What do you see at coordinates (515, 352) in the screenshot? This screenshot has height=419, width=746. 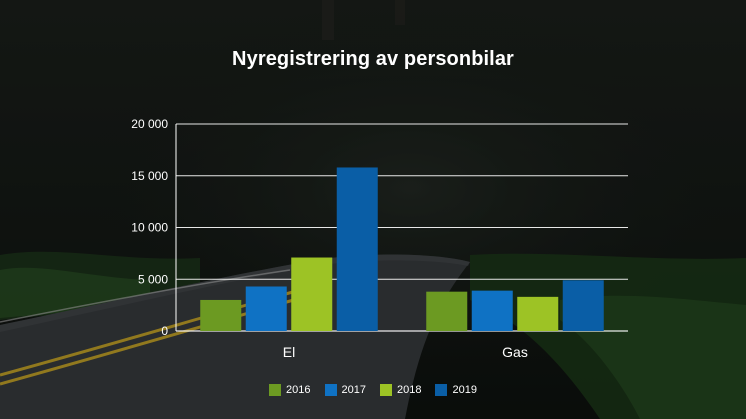 I see `x-tick-label: Gas` at bounding box center [515, 352].